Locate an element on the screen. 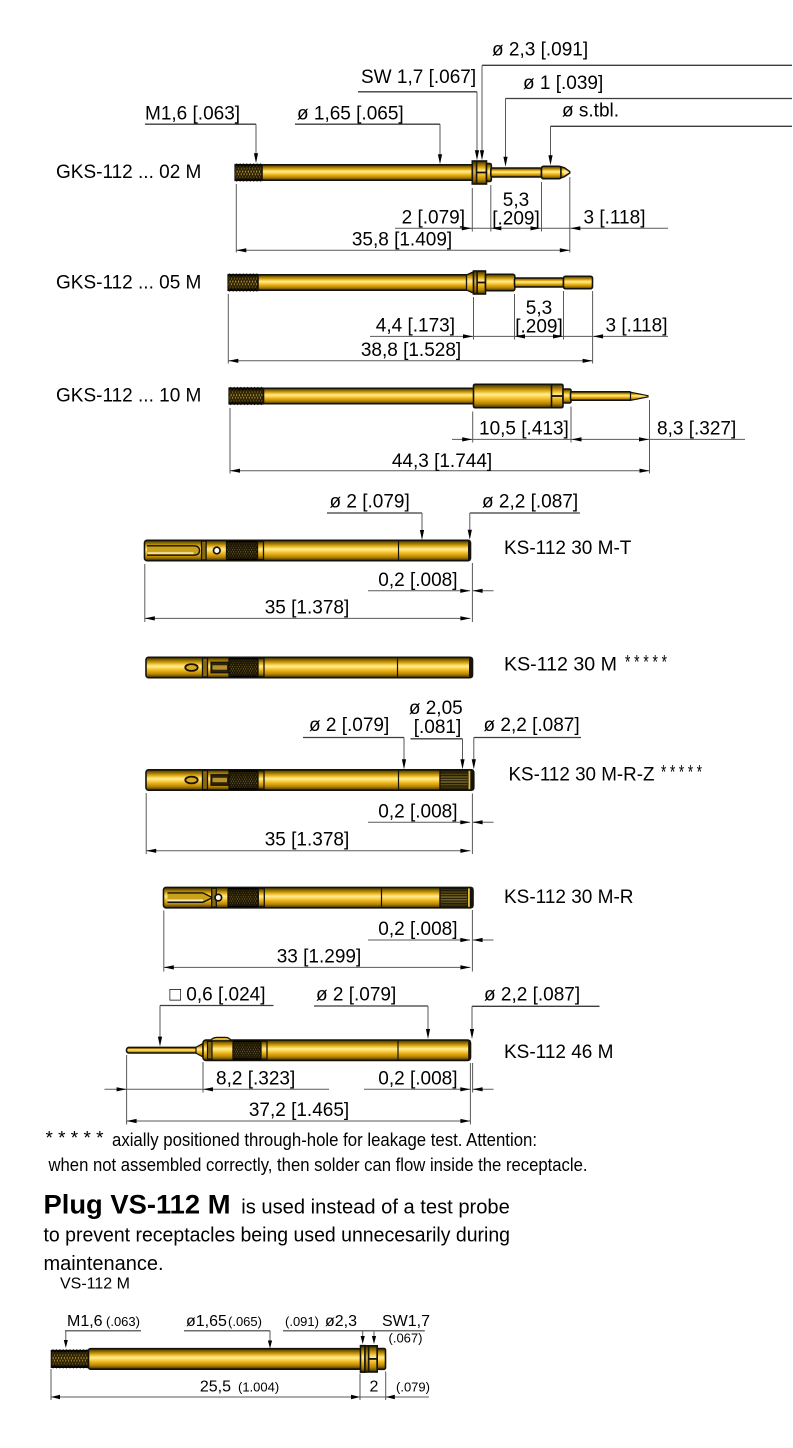 The height and width of the screenshot is (1448, 793). svg-text: SW 1,7 [.067] is located at coordinates (418, 77).